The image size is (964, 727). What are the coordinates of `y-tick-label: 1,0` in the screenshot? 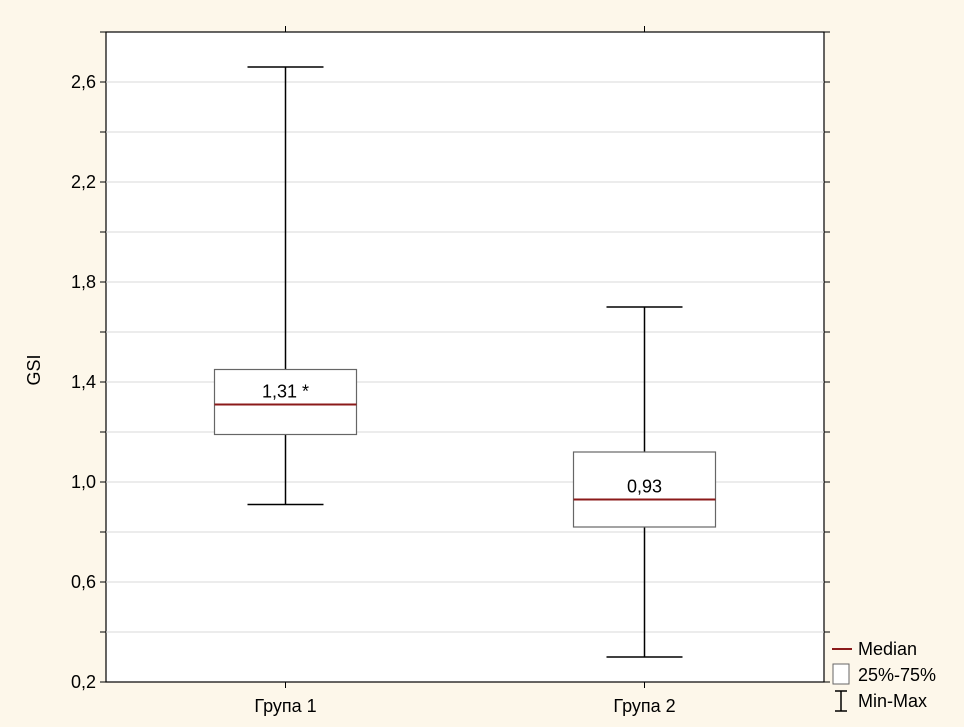 It's located at (83, 482).